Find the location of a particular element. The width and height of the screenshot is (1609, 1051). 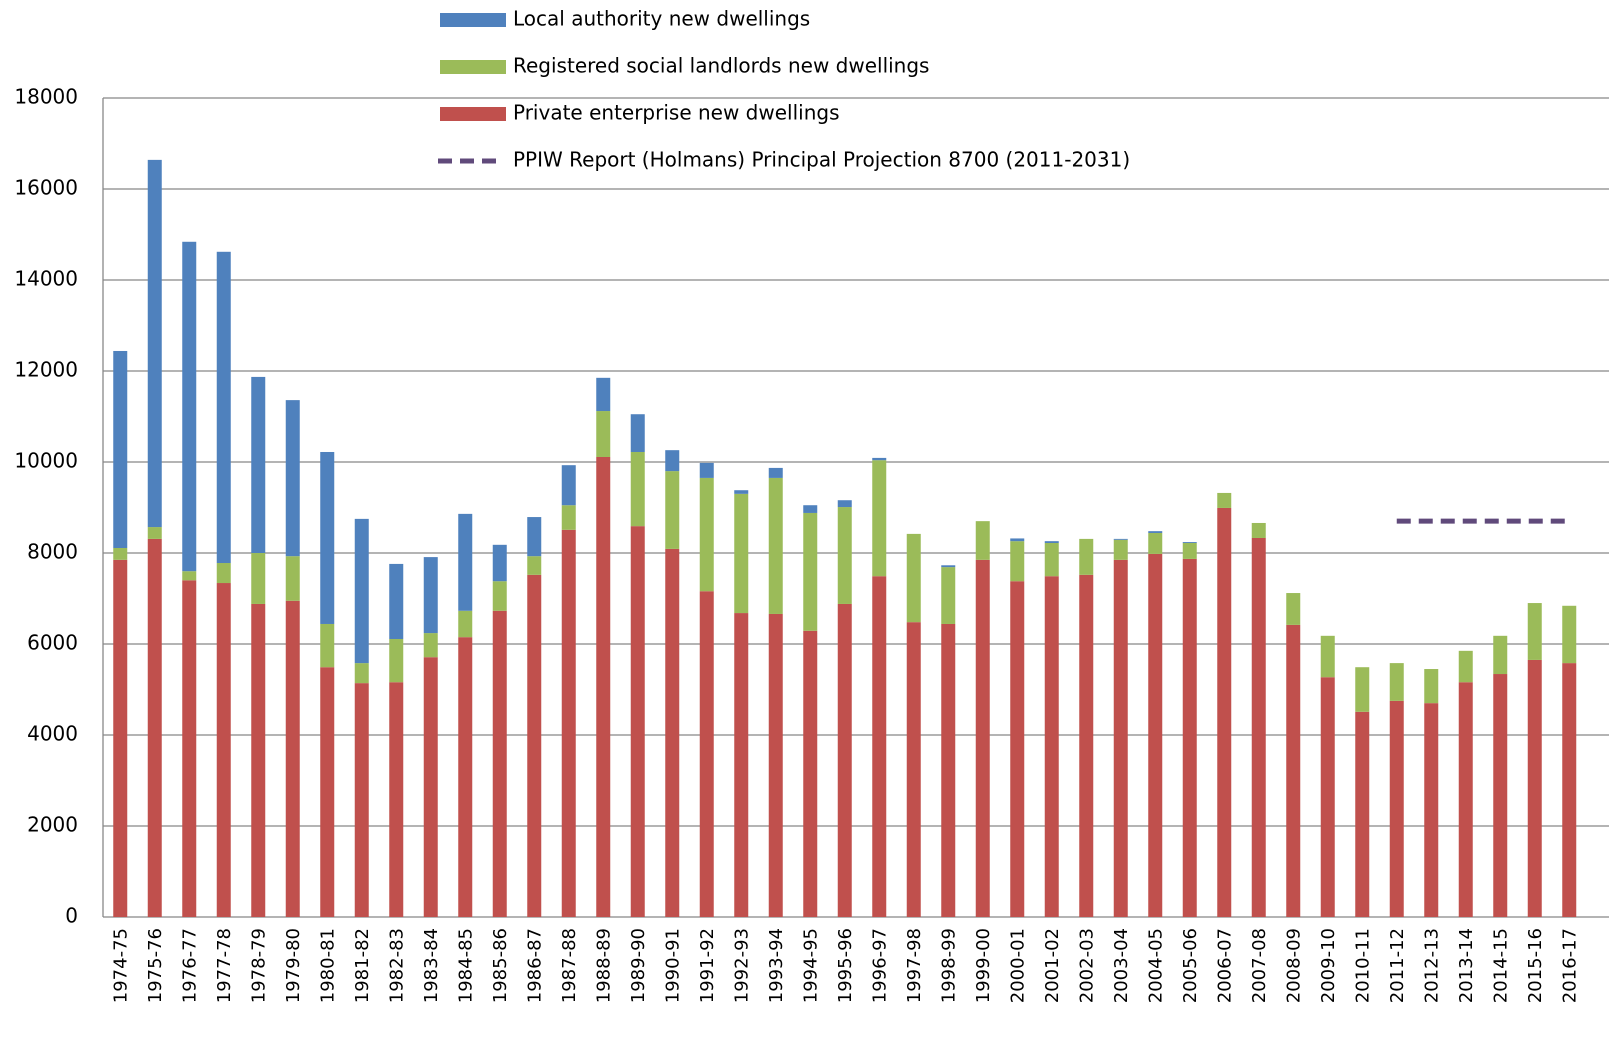

x-tick-label: 1979-80 is located at coordinates (293, 965).